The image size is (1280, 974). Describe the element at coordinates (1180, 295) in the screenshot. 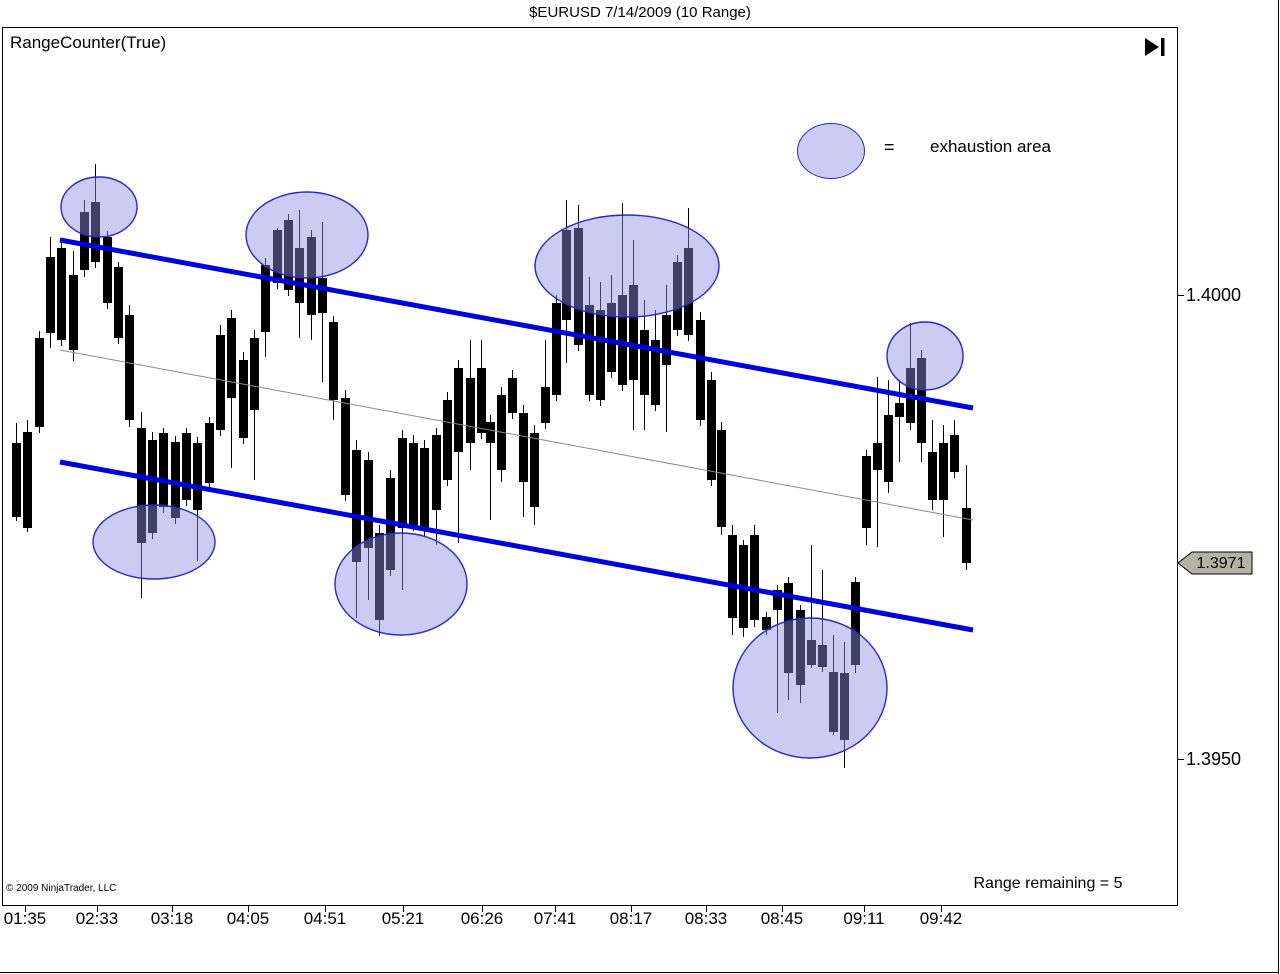

I see `price-axis-tick` at that location.